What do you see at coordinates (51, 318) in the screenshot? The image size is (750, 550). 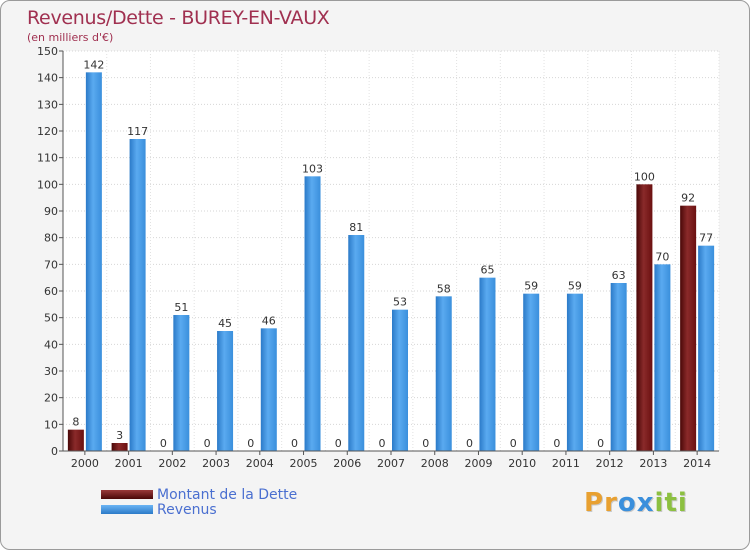 I see `y-tick-label-50: 50` at bounding box center [51, 318].